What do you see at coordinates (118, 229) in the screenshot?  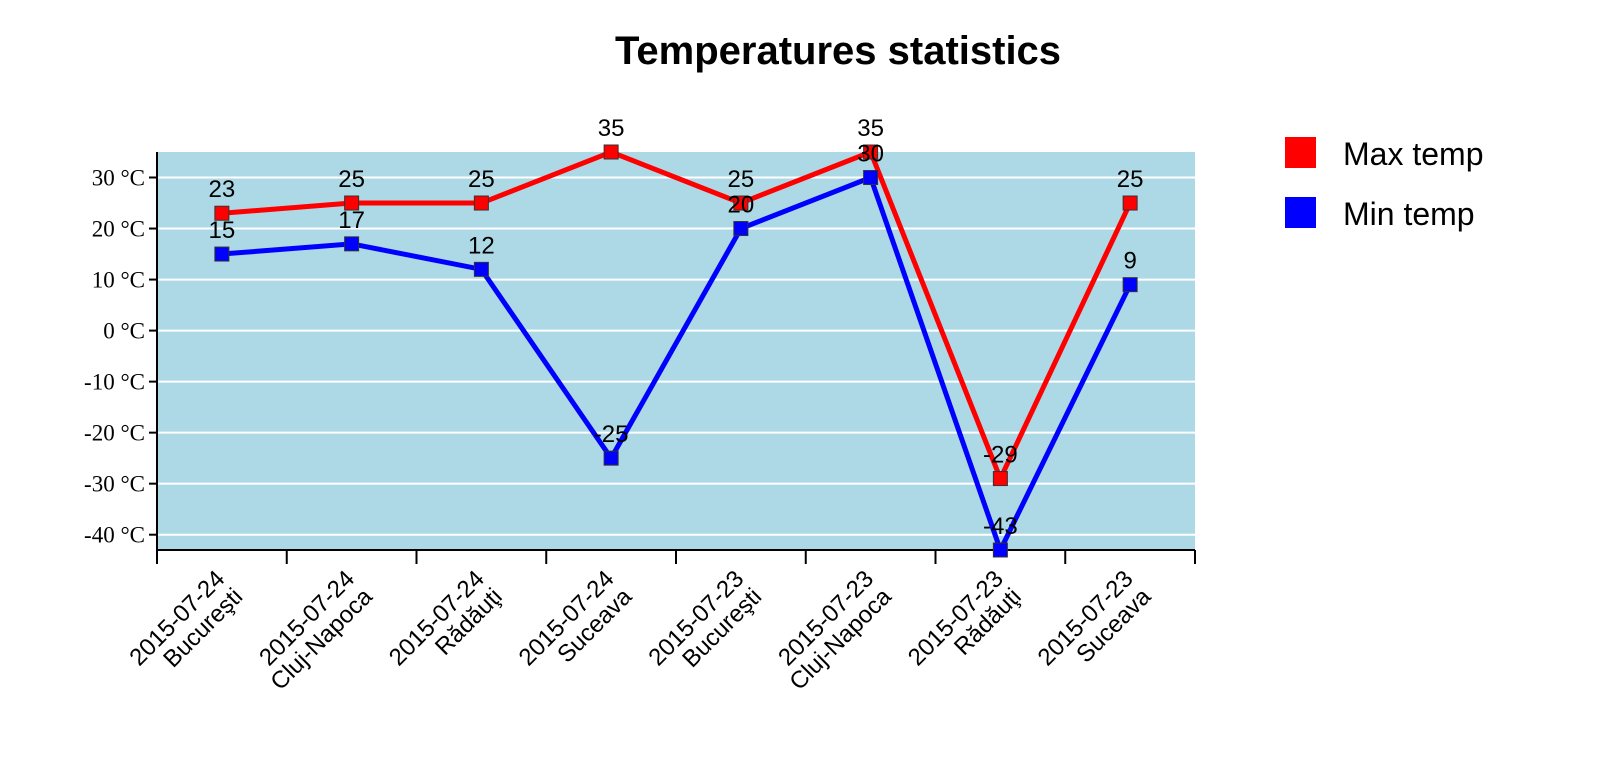 I see `y-tick-label: 20 °C` at bounding box center [118, 229].